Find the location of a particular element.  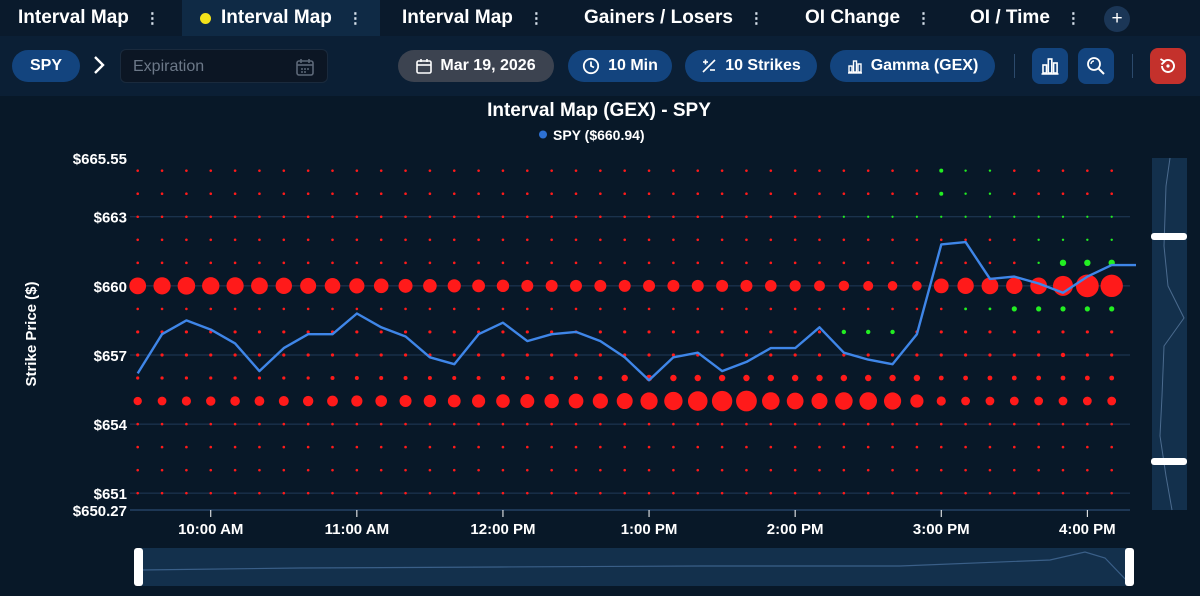

more-vertical-icon: ⋮ is located at coordinates (355, 18).